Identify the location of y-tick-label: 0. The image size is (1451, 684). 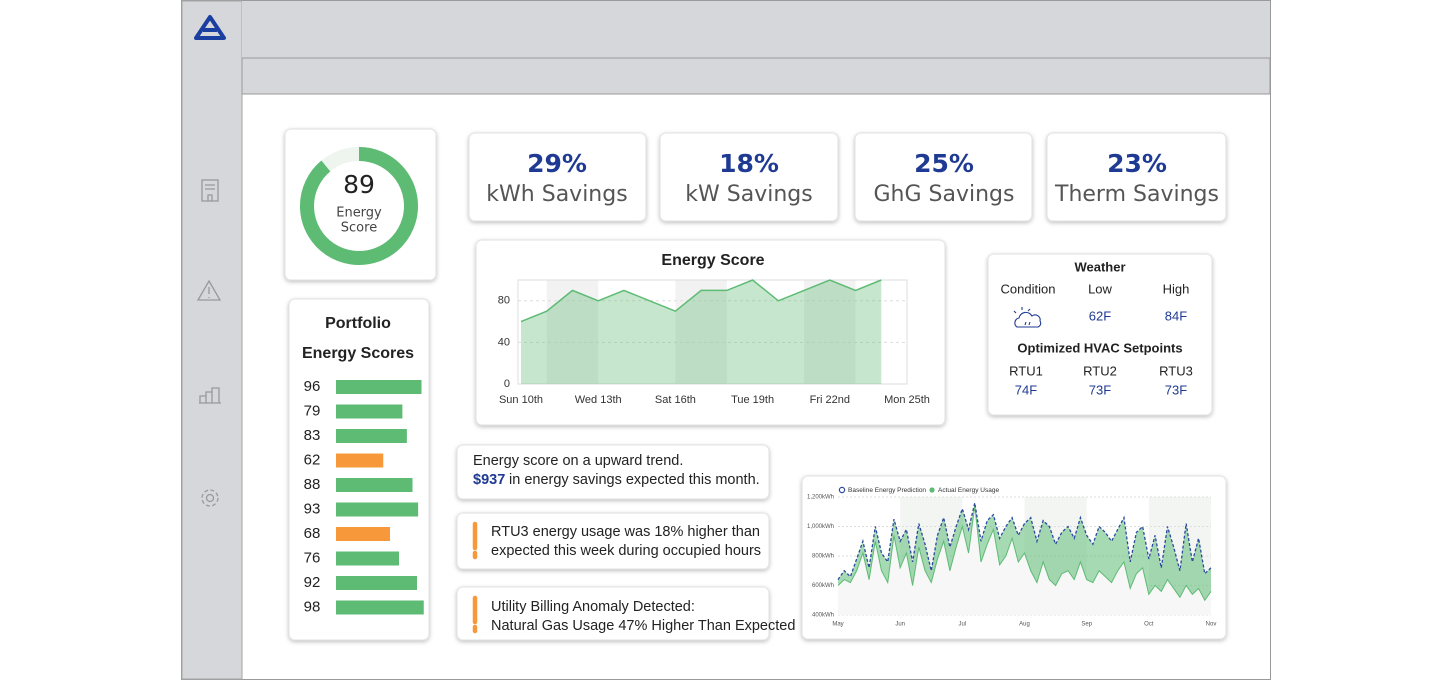
(507, 384).